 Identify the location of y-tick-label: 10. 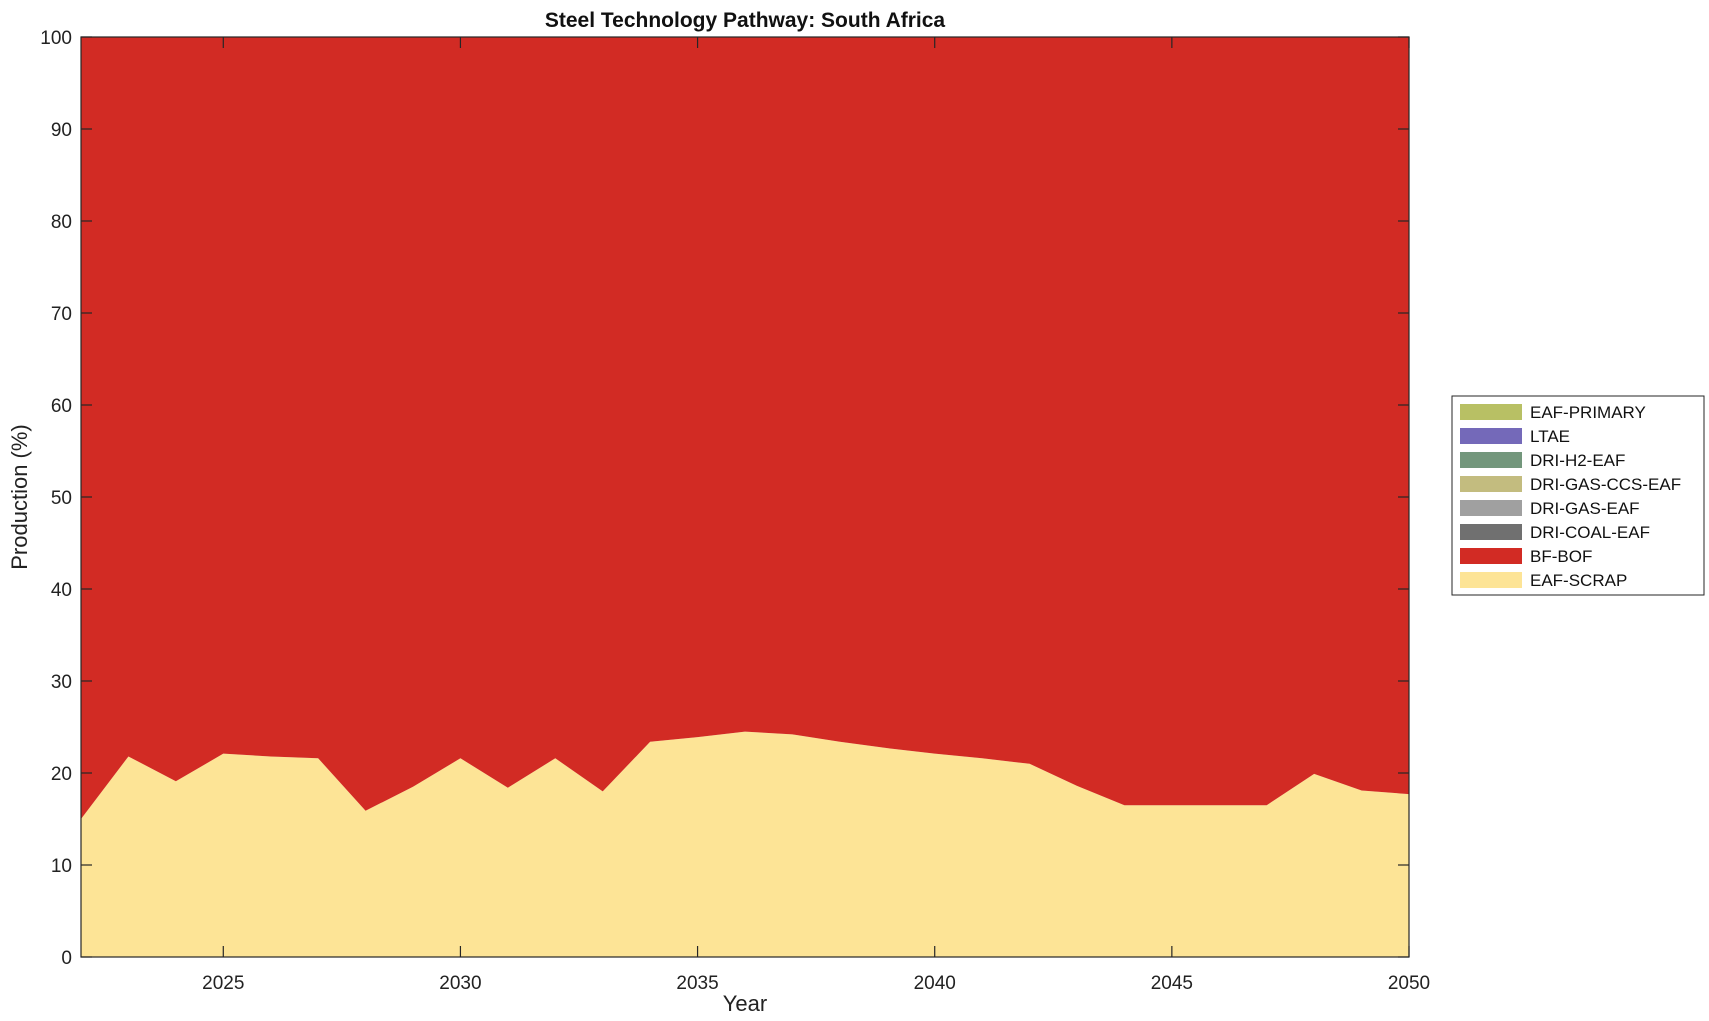
(61, 866).